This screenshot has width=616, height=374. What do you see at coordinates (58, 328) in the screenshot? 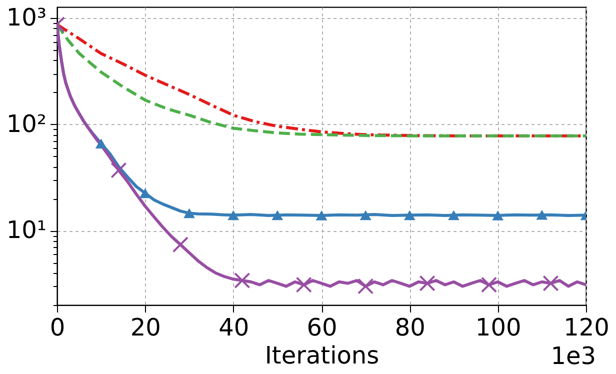
I see `x-tick-label: 0` at bounding box center [58, 328].